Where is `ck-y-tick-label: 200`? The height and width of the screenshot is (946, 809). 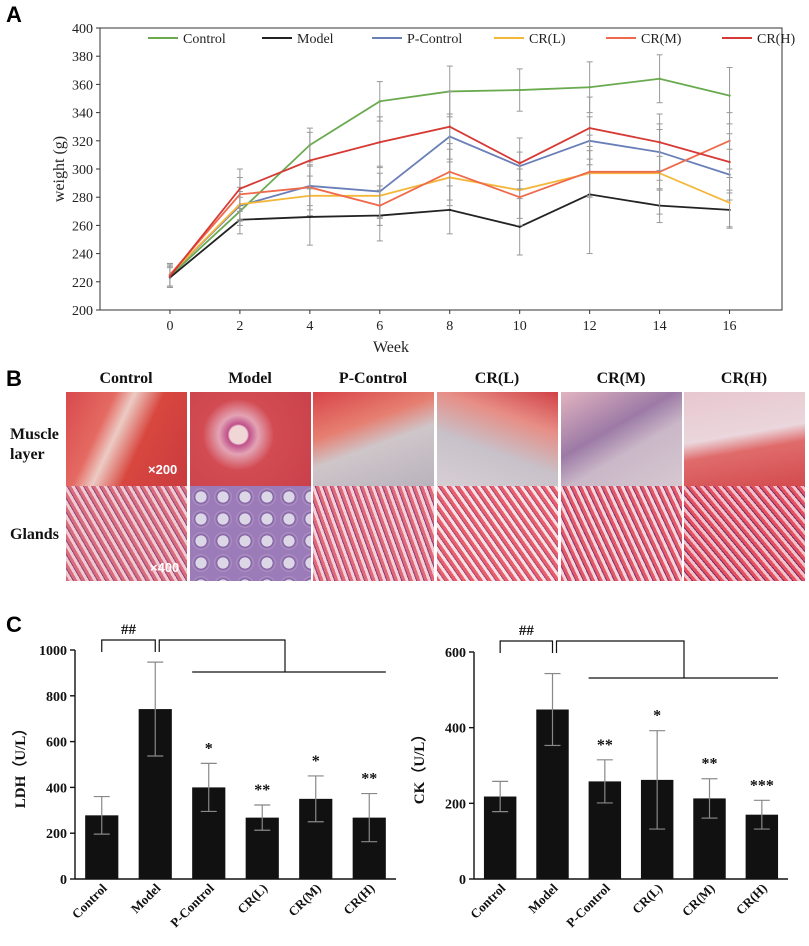 ck-y-tick-label: 200 is located at coordinates (455, 804).